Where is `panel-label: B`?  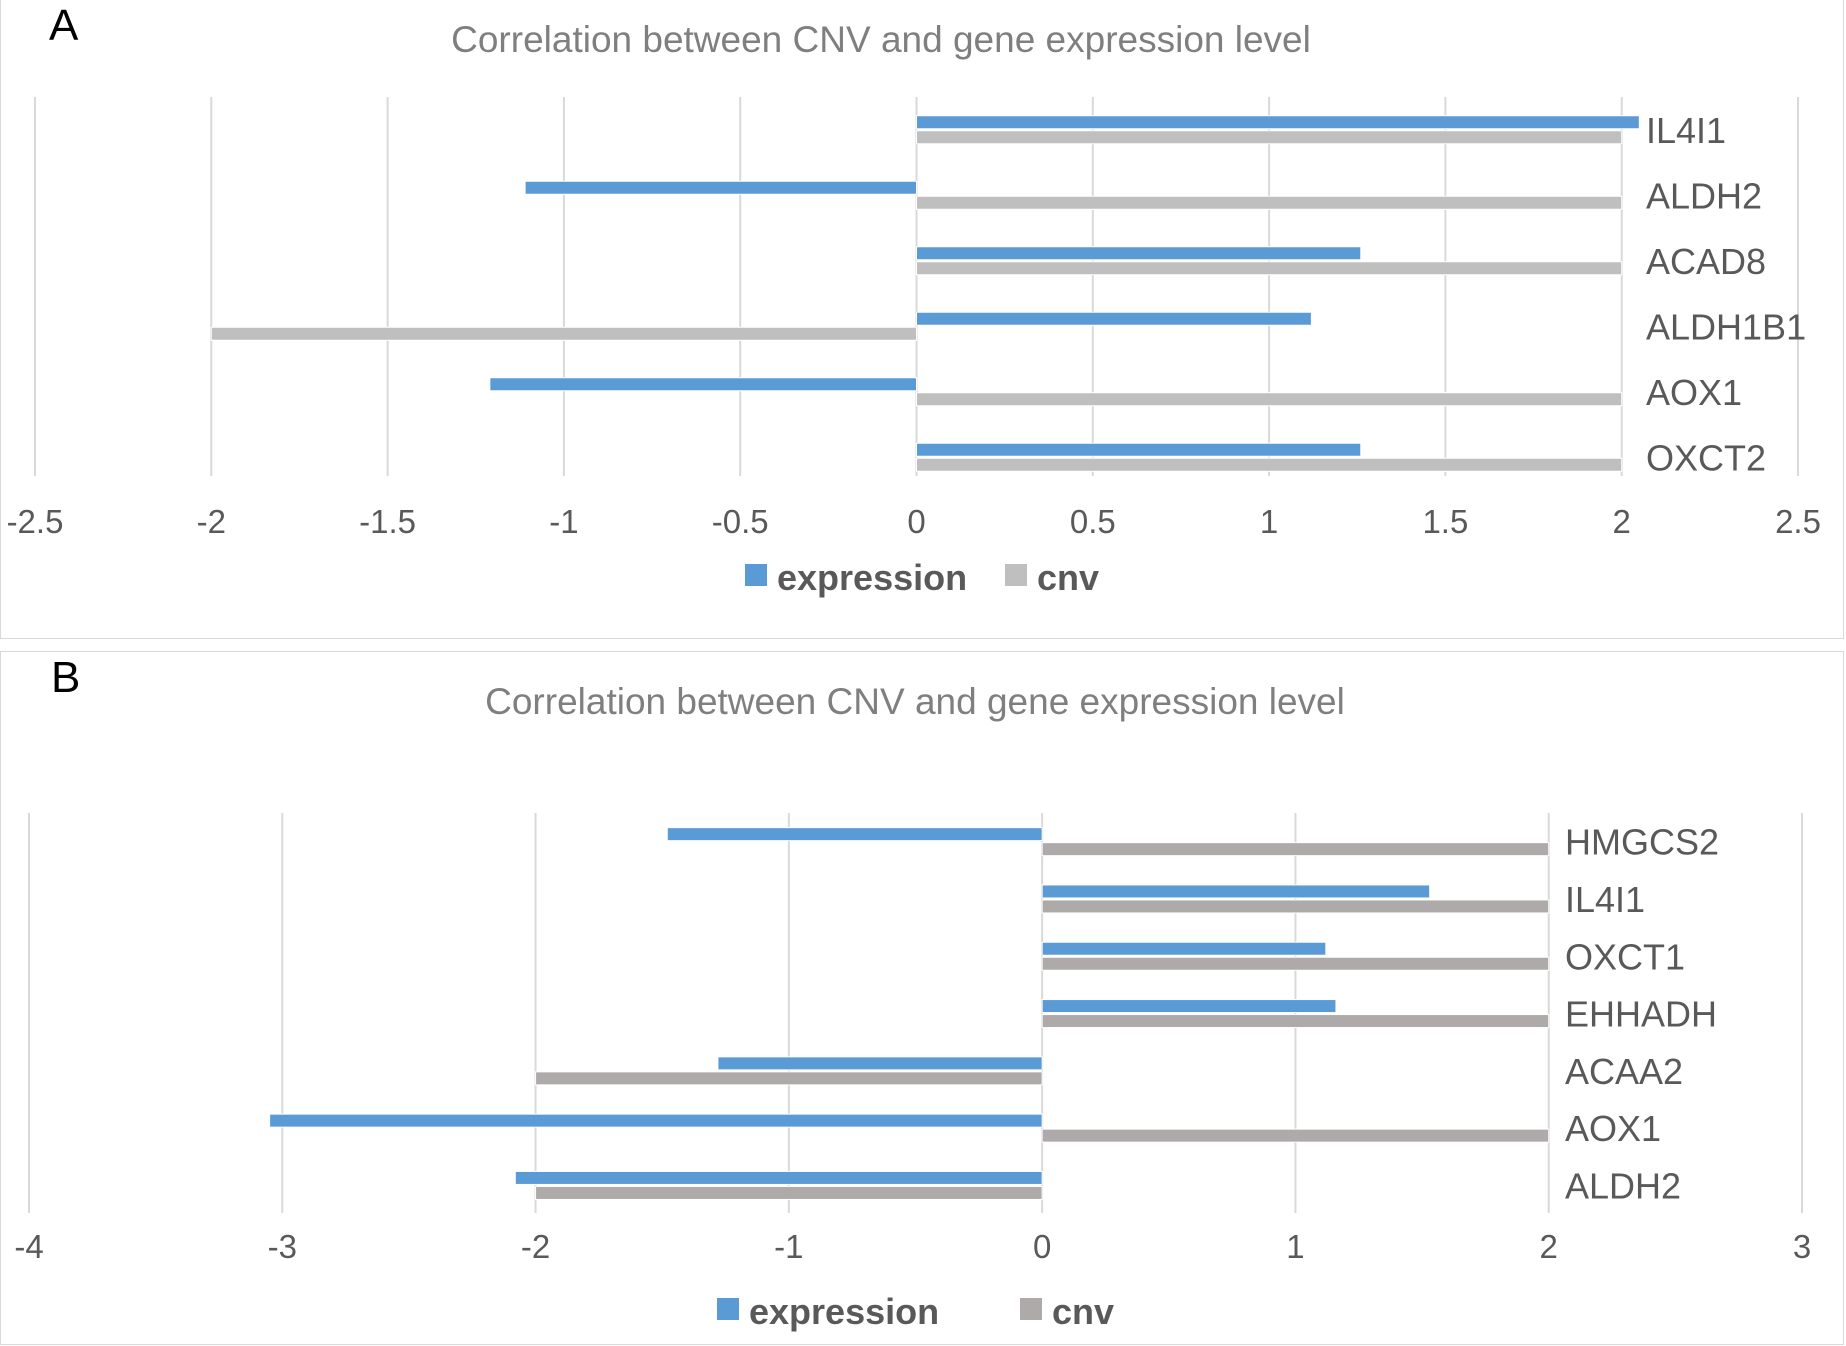 panel-label: B is located at coordinates (65, 677).